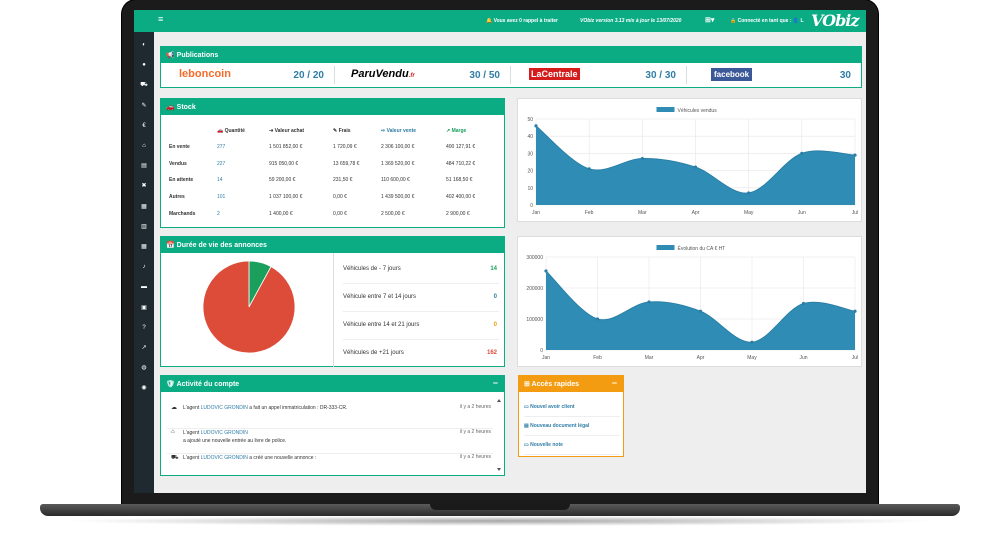 The width and height of the screenshot is (1000, 539). I want to click on plus-menu-icon: ⊞▾, so click(710, 20).